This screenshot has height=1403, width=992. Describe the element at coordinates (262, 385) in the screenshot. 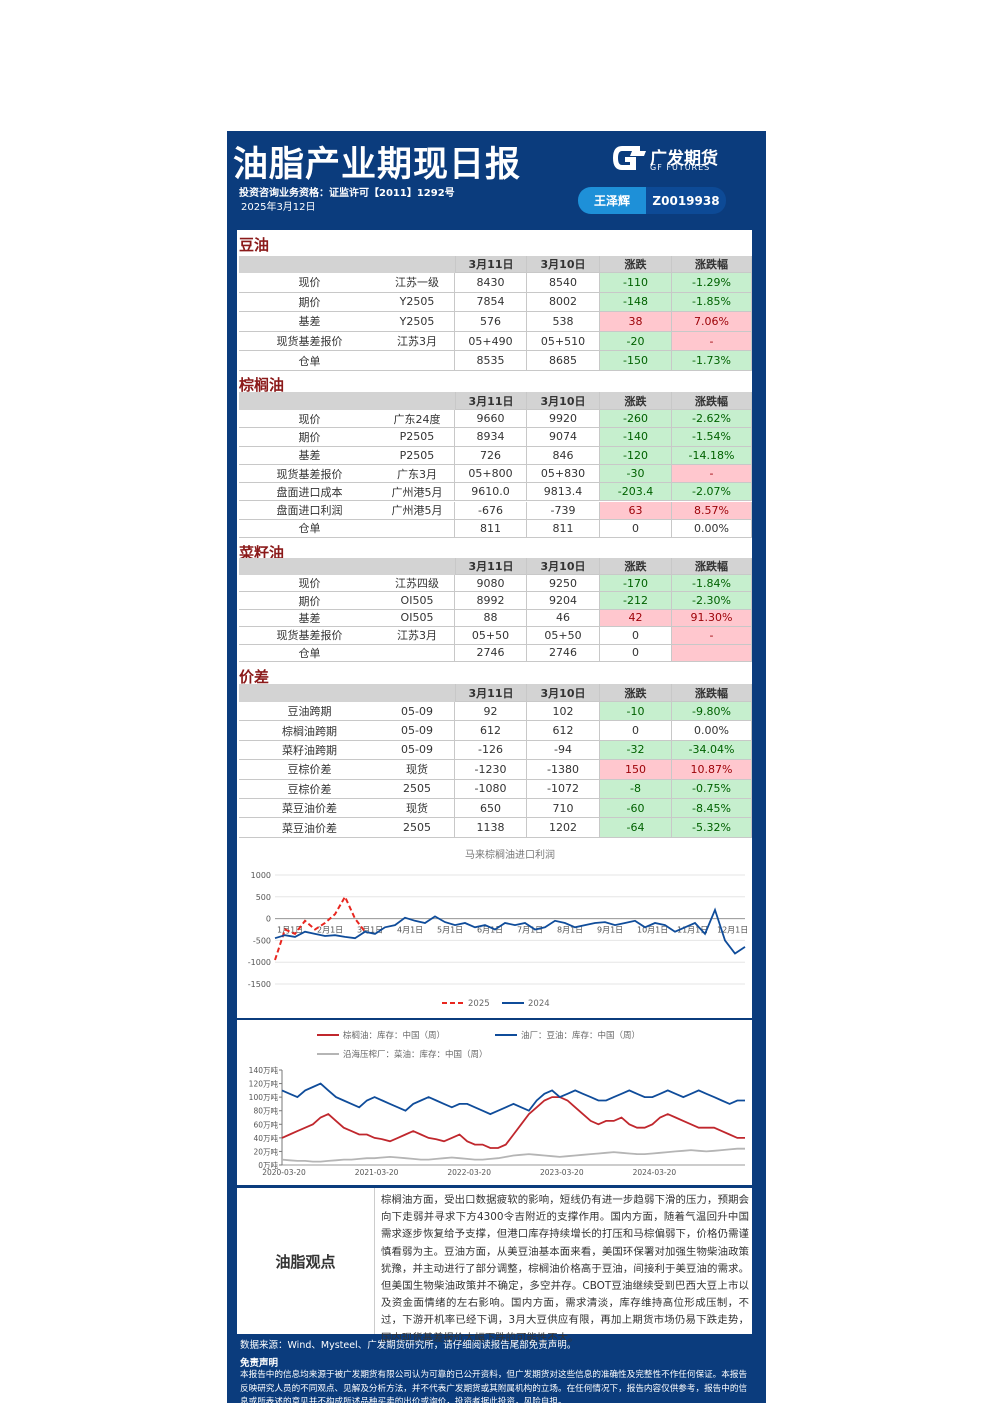

I see `section-title: 棕榈油` at that location.